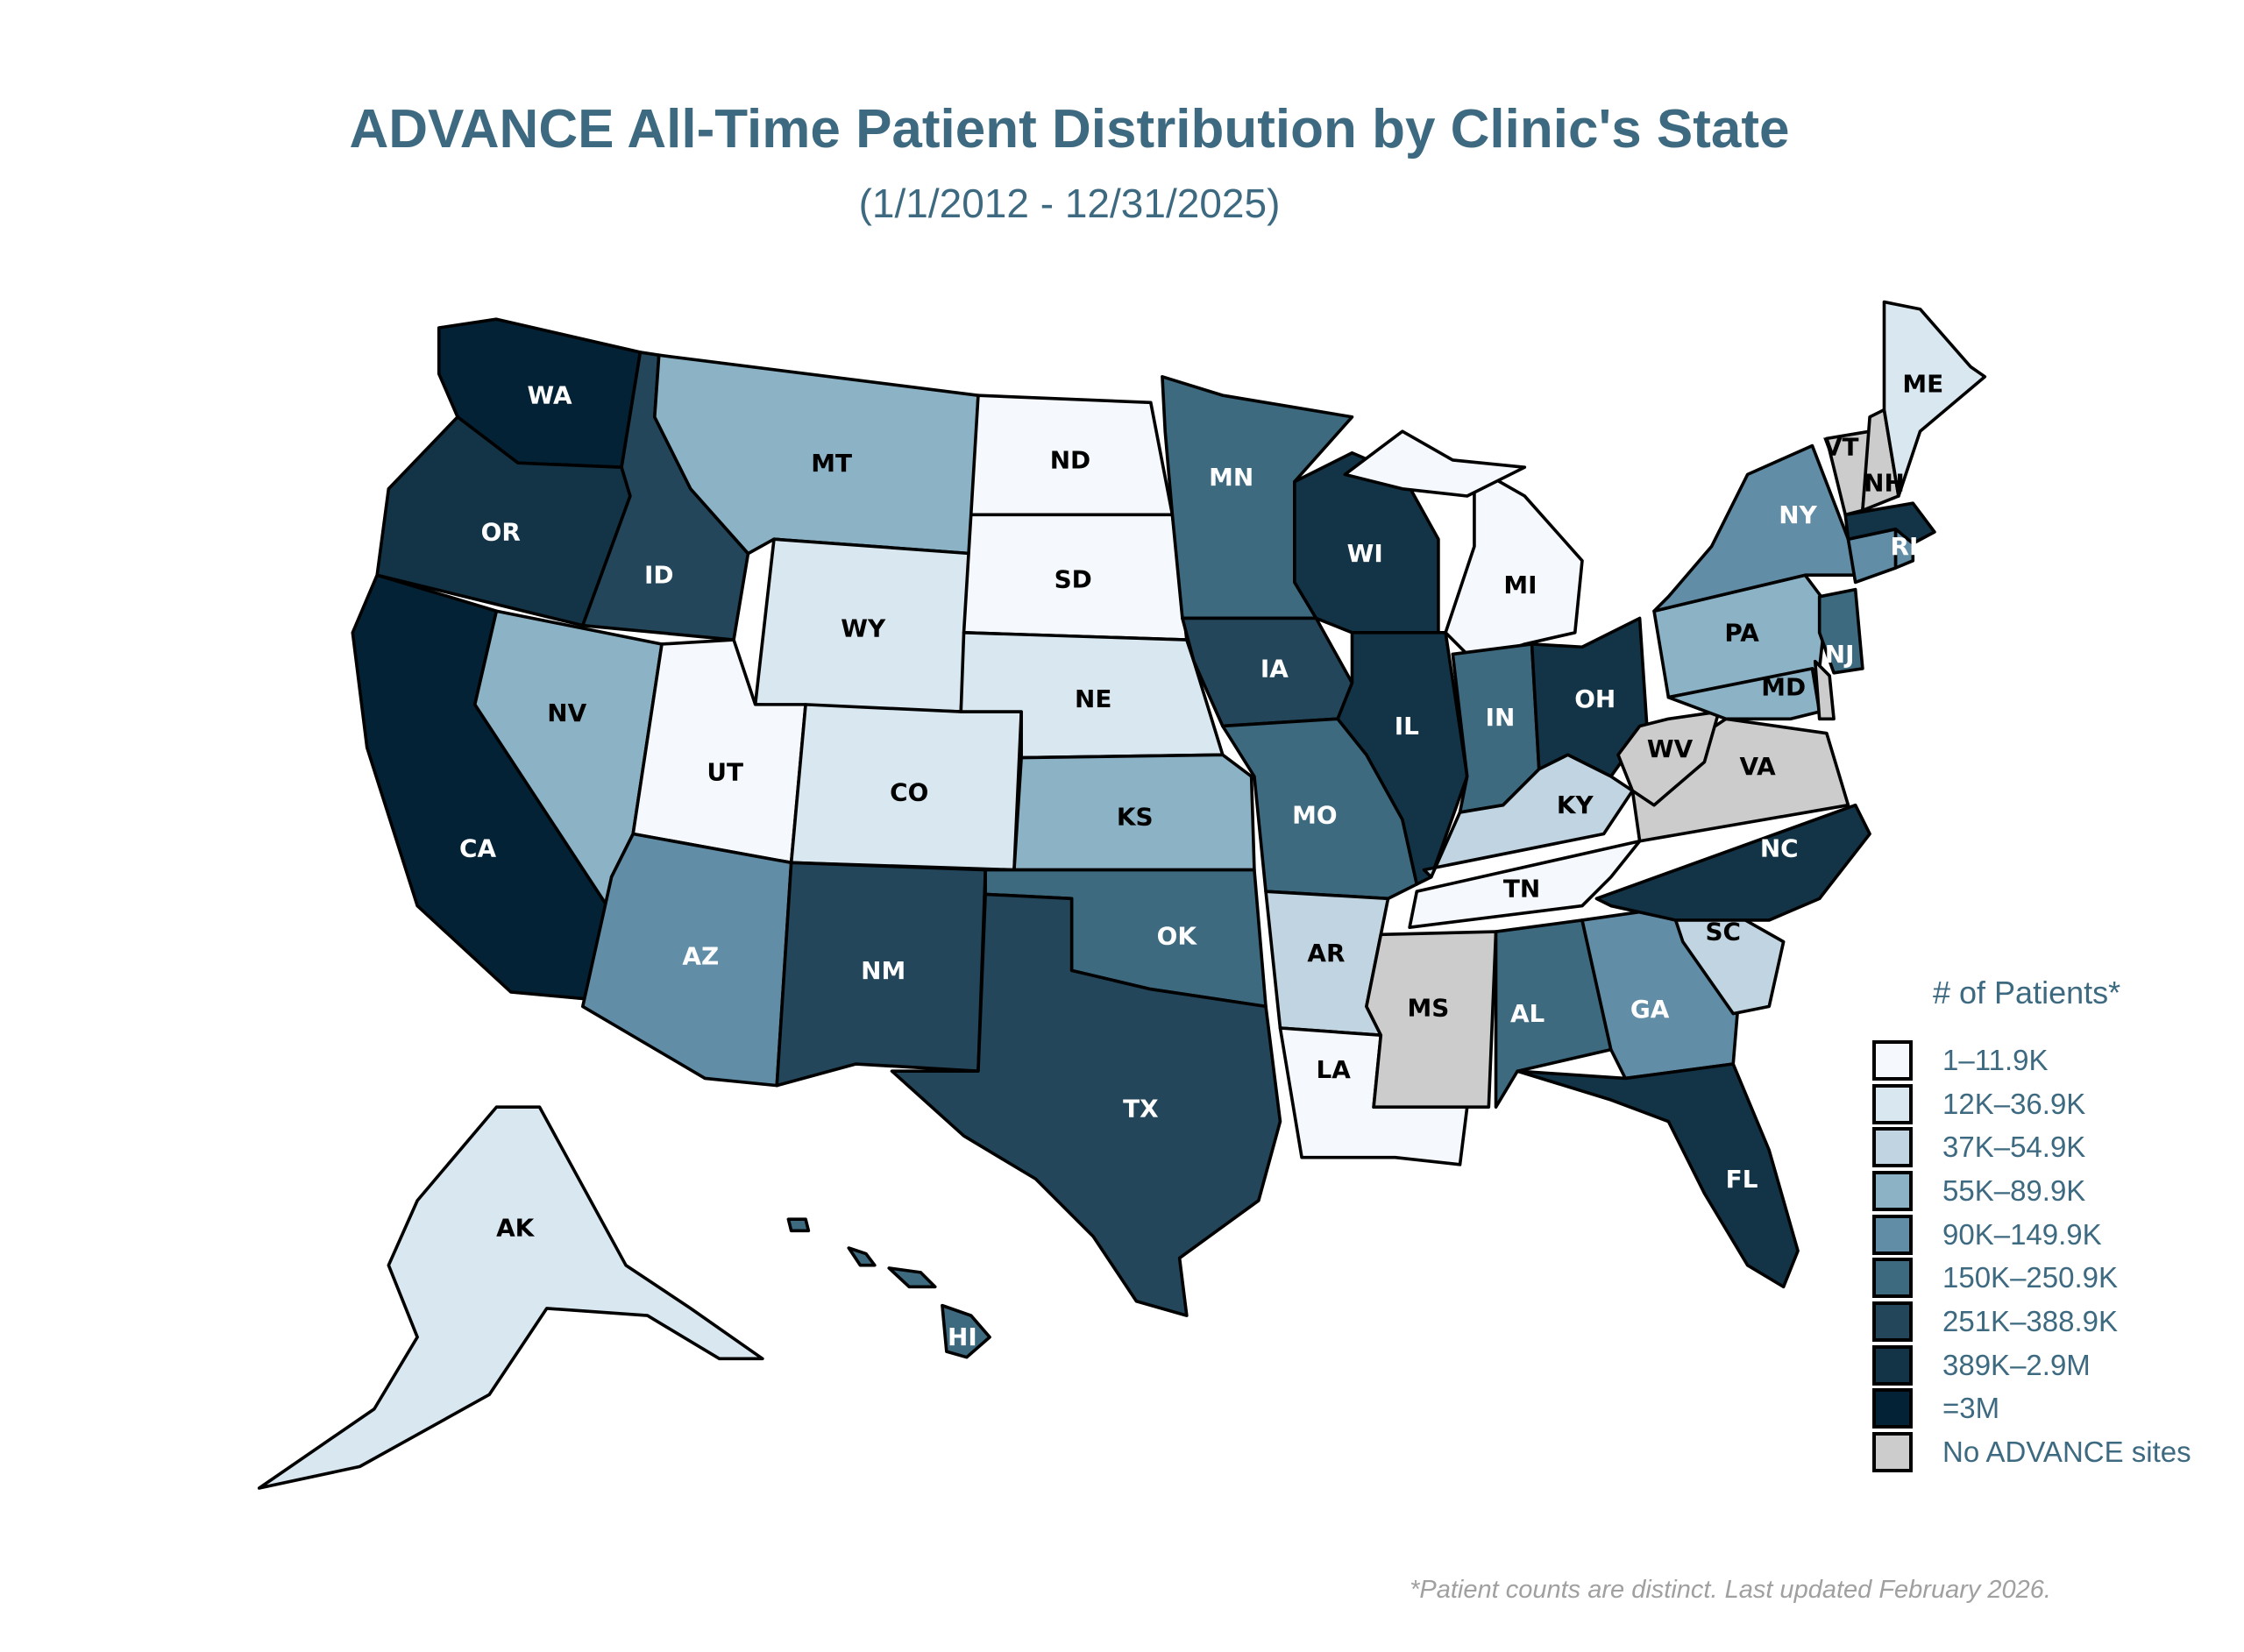 This screenshot has width=2244, height=1652. I want to click on legend-item: 90K–149.9K, so click(2031, 1235).